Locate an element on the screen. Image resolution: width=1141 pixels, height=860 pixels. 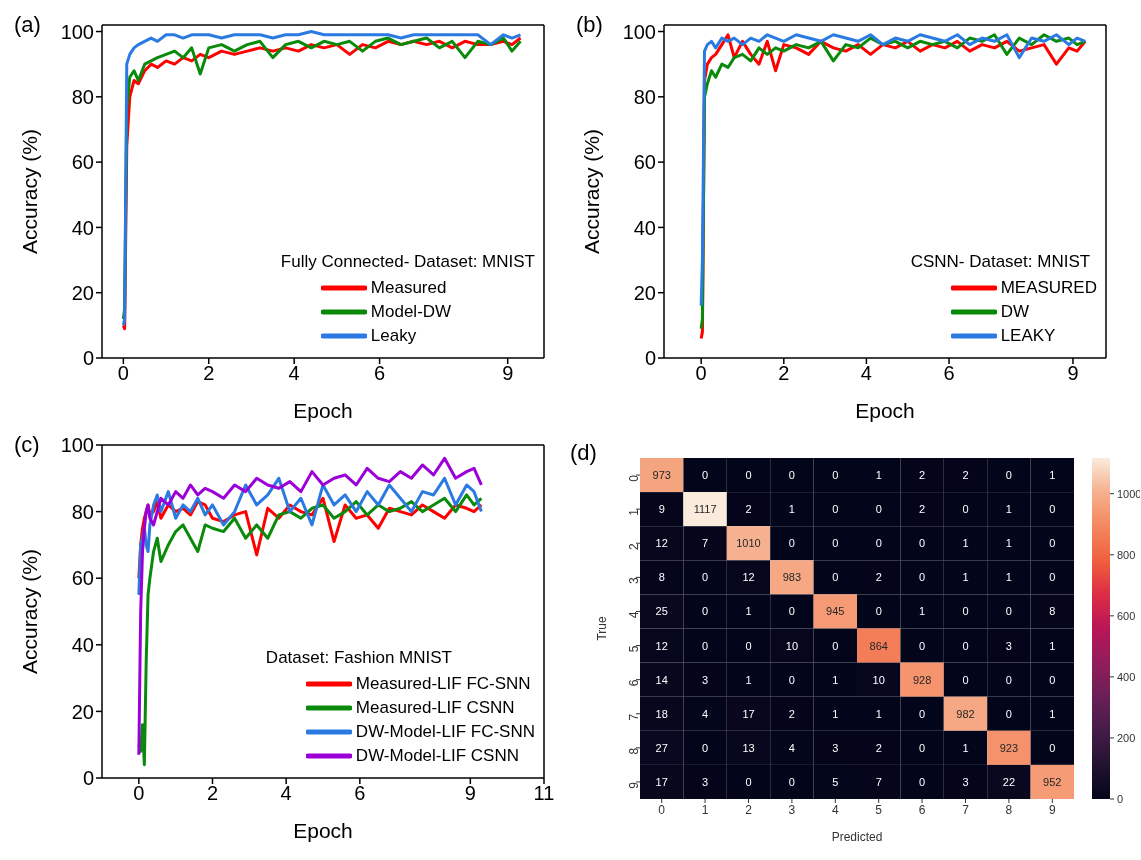
data-label: 13 is located at coordinates (748, 747).